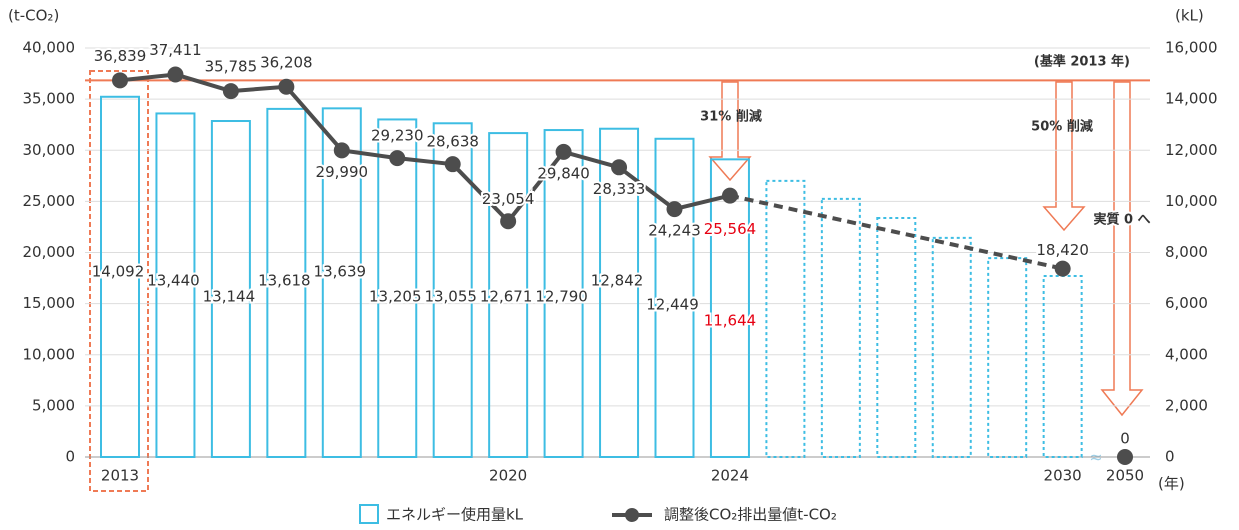 The height and width of the screenshot is (530, 1239). I want to click on annotation: (基準 2013 年), so click(1082, 62).